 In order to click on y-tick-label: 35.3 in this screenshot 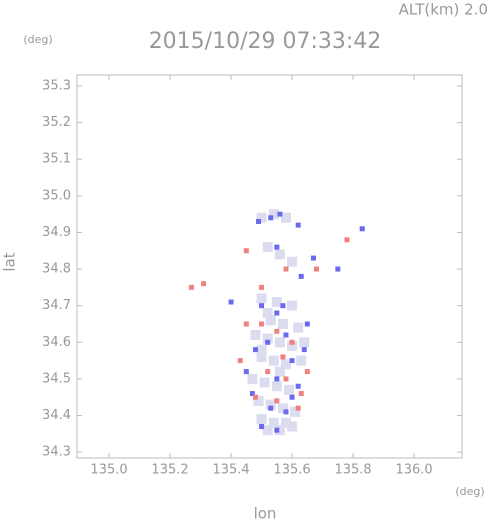, I will do `click(56, 85)`.